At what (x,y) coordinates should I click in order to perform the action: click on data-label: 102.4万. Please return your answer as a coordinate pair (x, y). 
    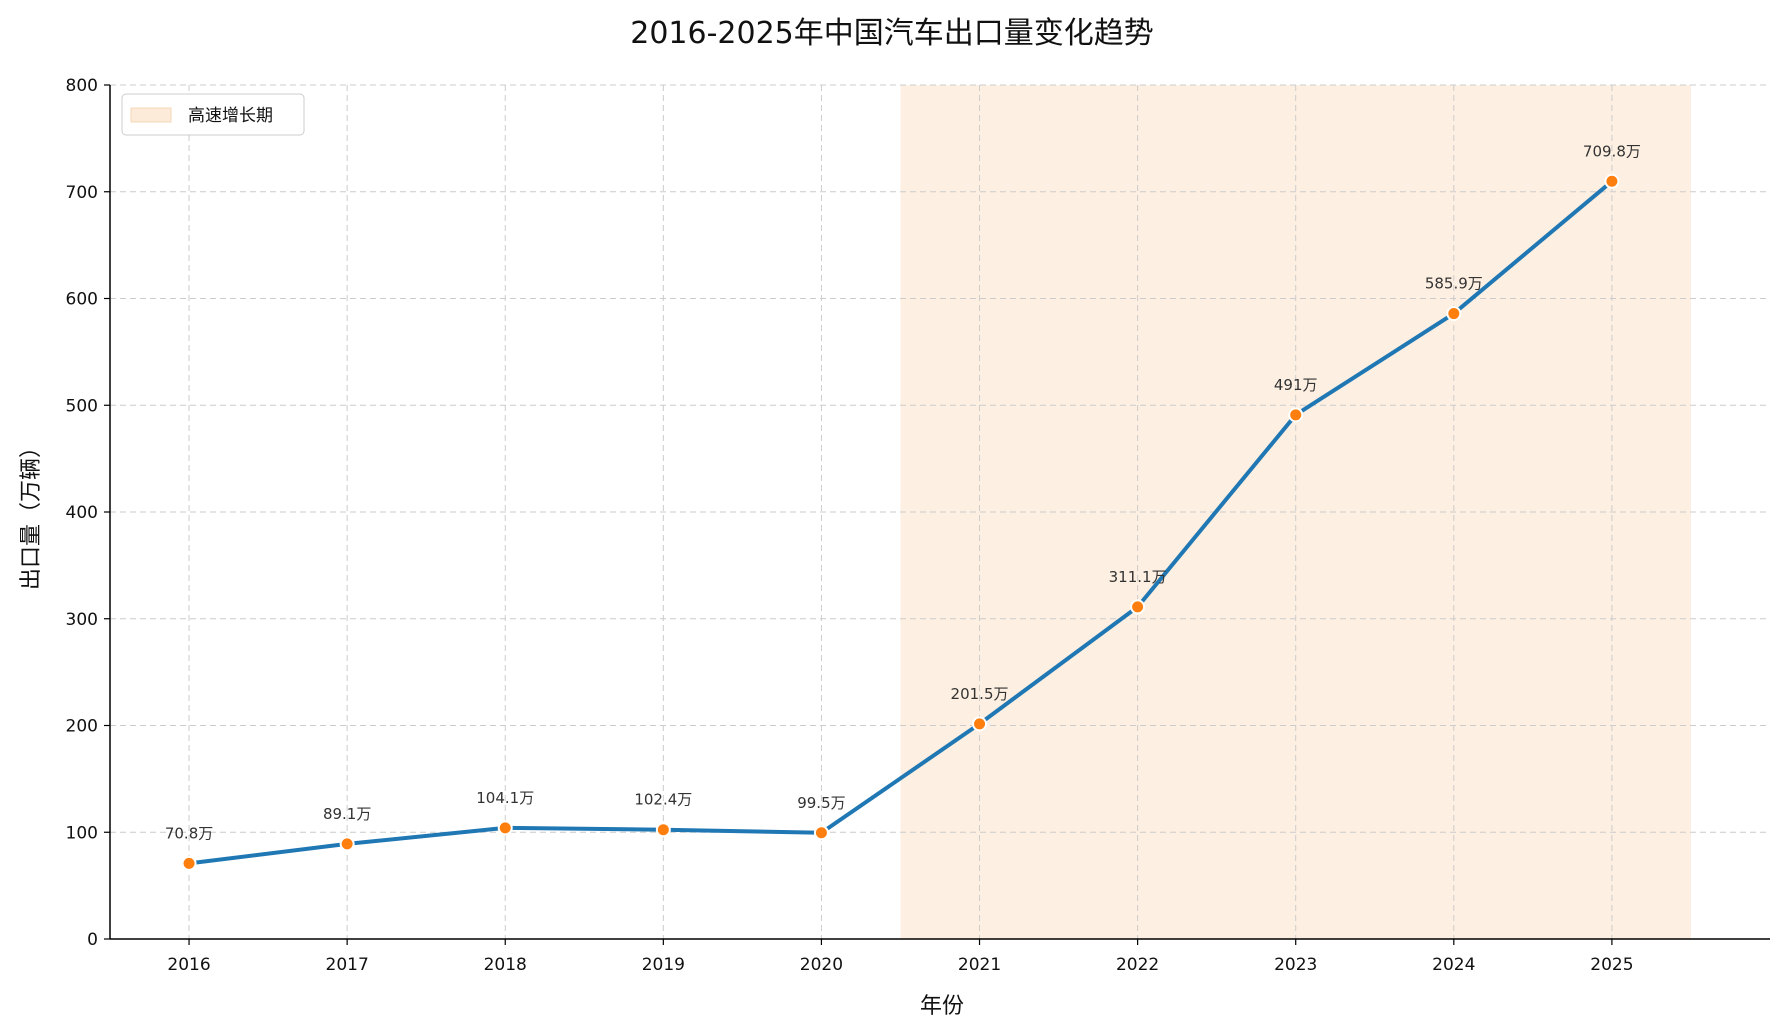
    Looking at the image, I should click on (663, 800).